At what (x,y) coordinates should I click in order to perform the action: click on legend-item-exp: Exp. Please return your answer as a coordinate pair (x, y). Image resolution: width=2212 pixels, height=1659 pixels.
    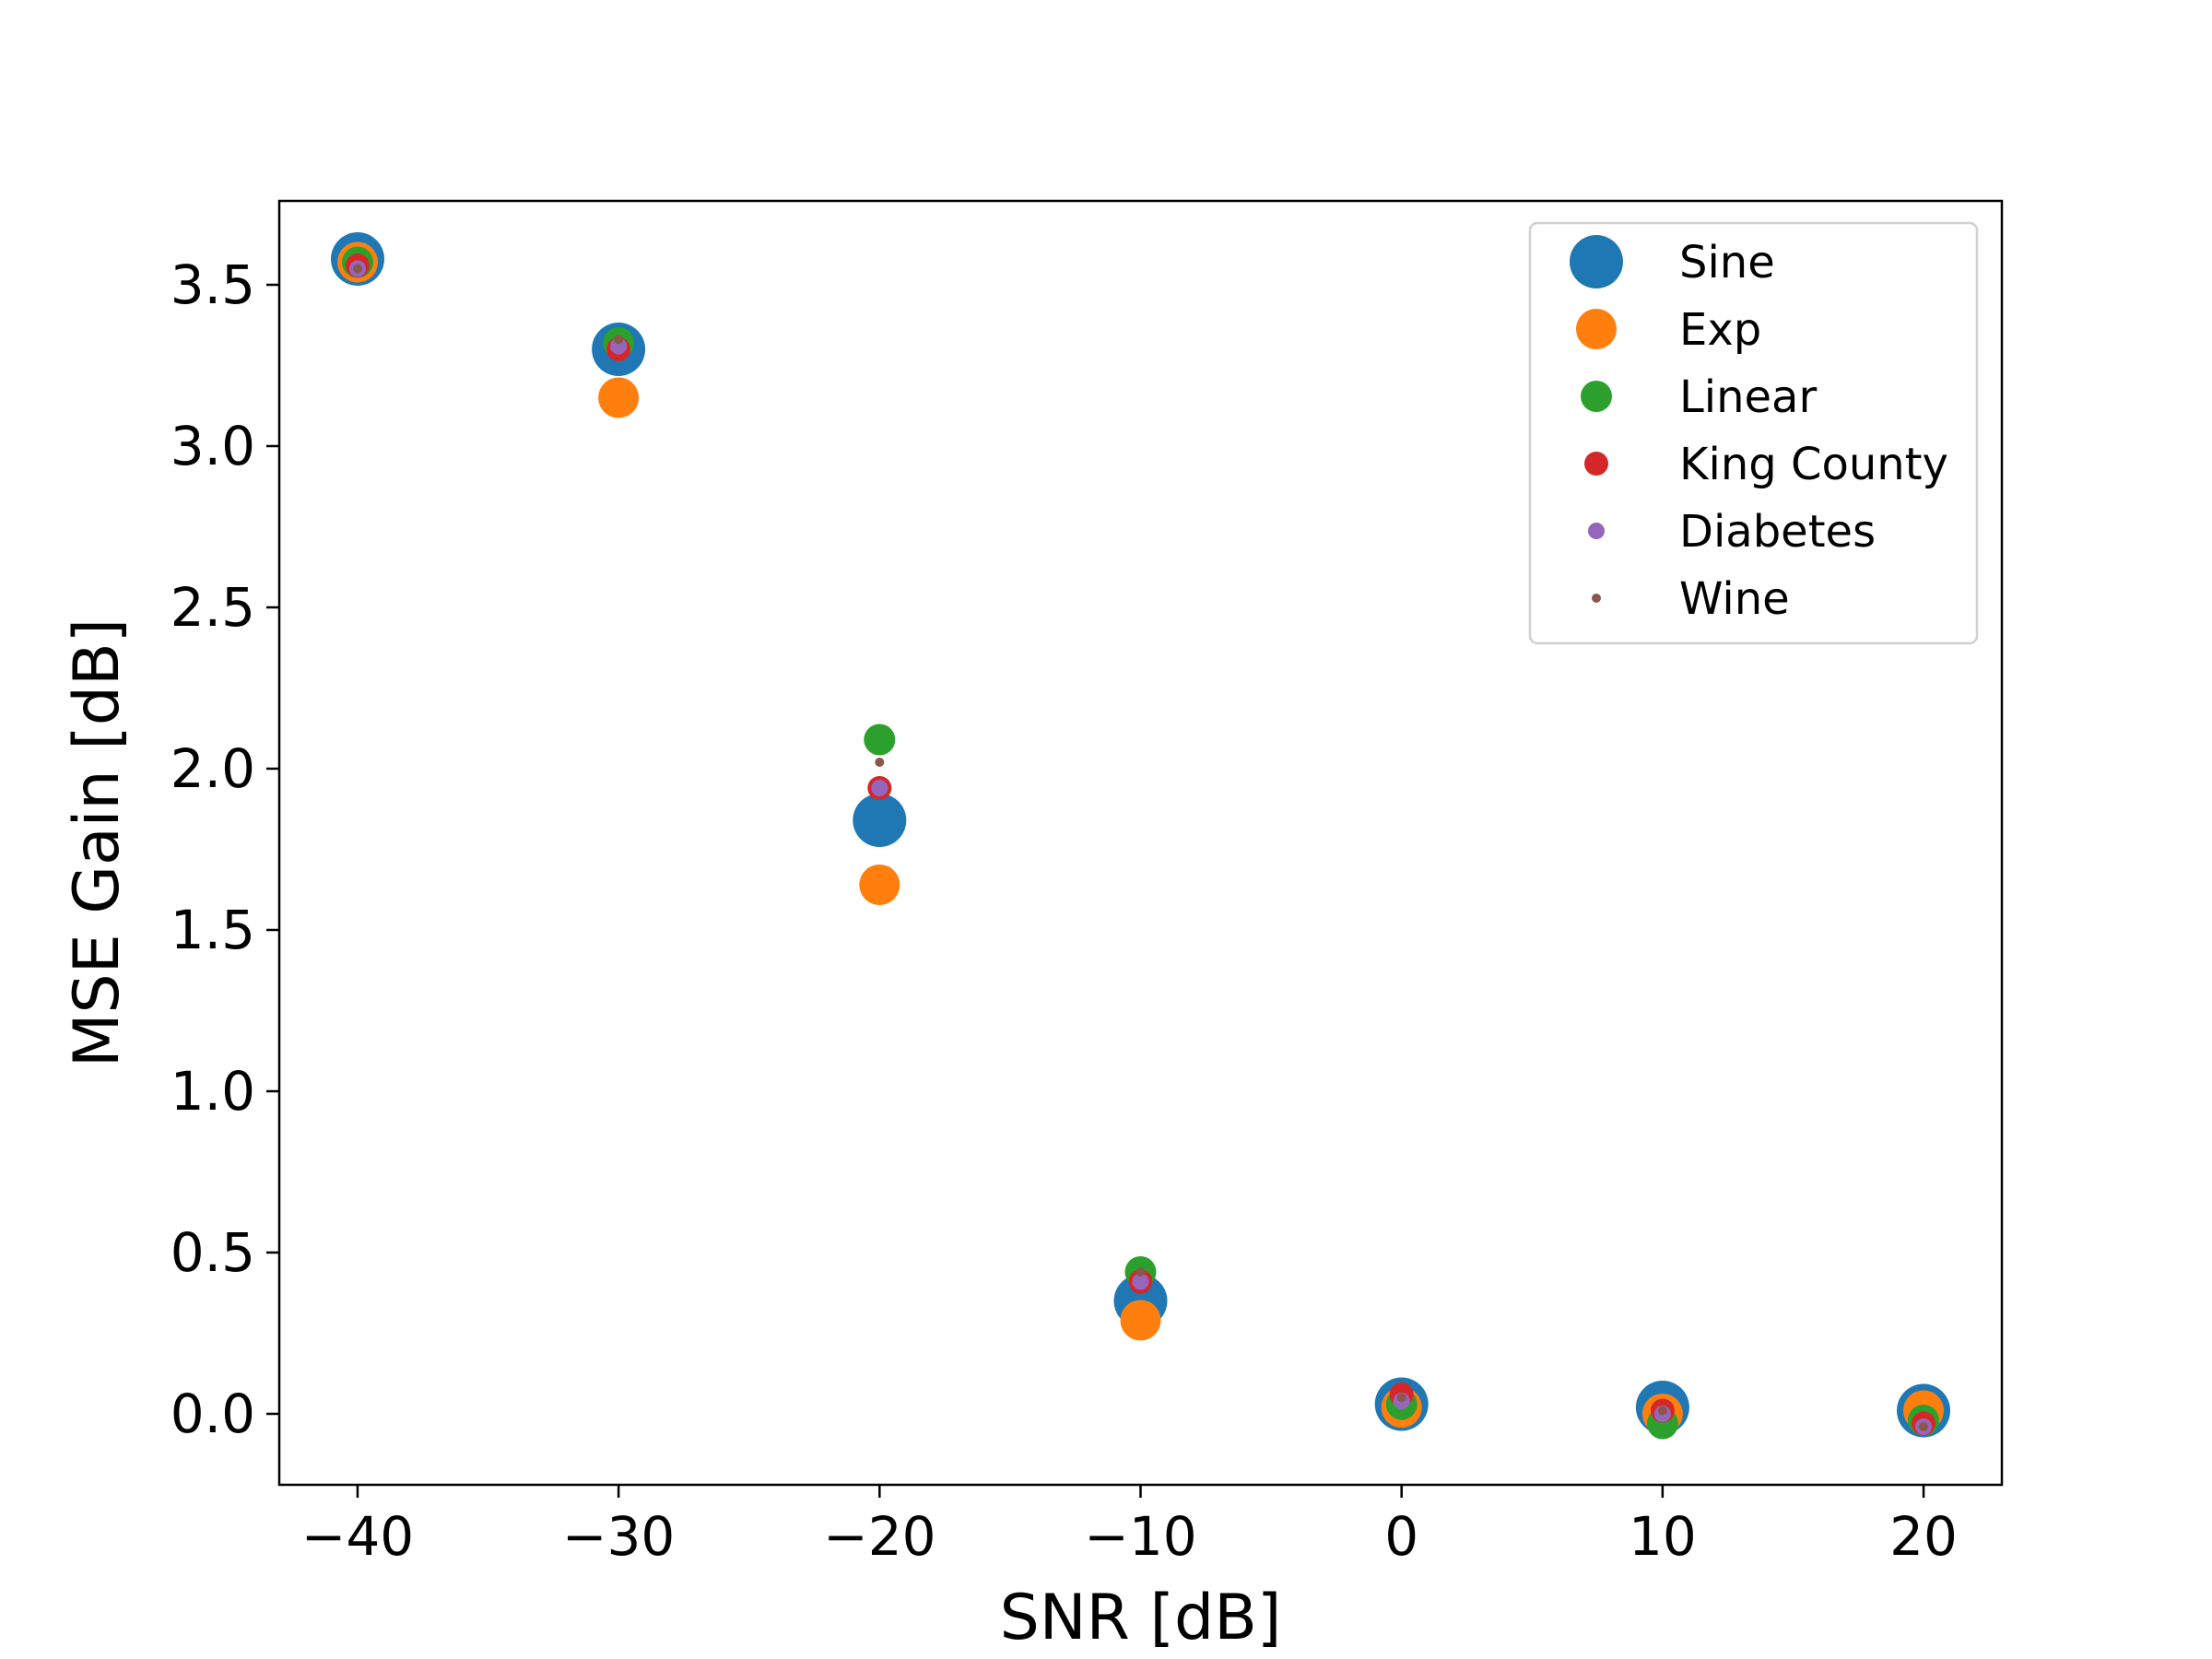
    Looking at the image, I should click on (1668, 330).